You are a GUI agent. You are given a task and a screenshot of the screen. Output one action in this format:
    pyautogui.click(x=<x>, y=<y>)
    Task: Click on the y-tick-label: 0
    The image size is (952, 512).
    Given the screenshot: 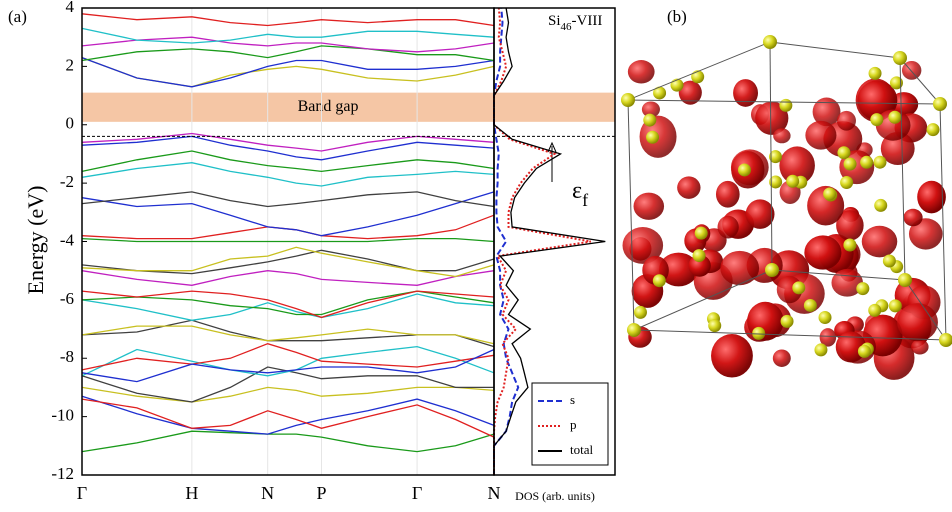 What is the action you would take?
    pyautogui.click(x=70, y=123)
    